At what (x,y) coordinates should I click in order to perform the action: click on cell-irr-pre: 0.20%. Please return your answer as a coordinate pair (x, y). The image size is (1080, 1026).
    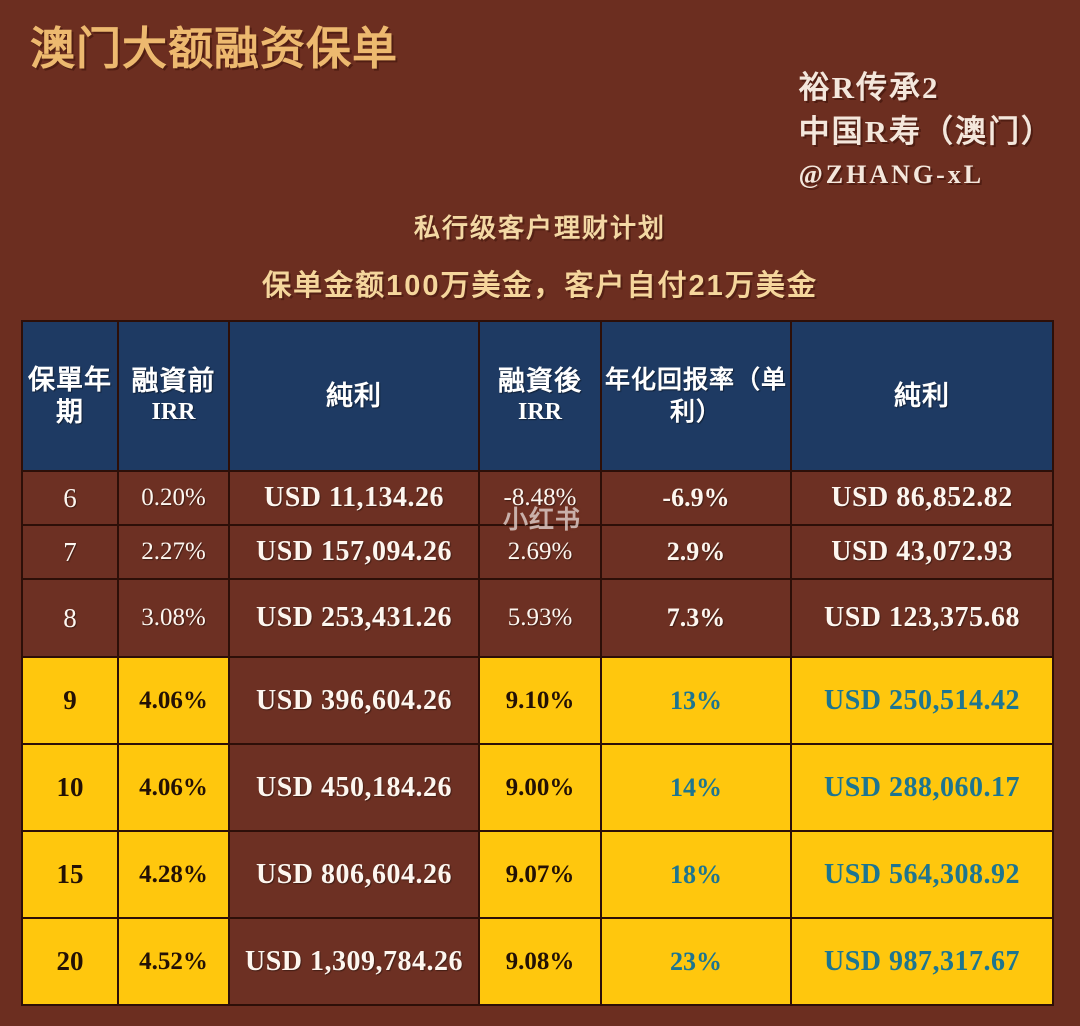
    Looking at the image, I should click on (173, 498).